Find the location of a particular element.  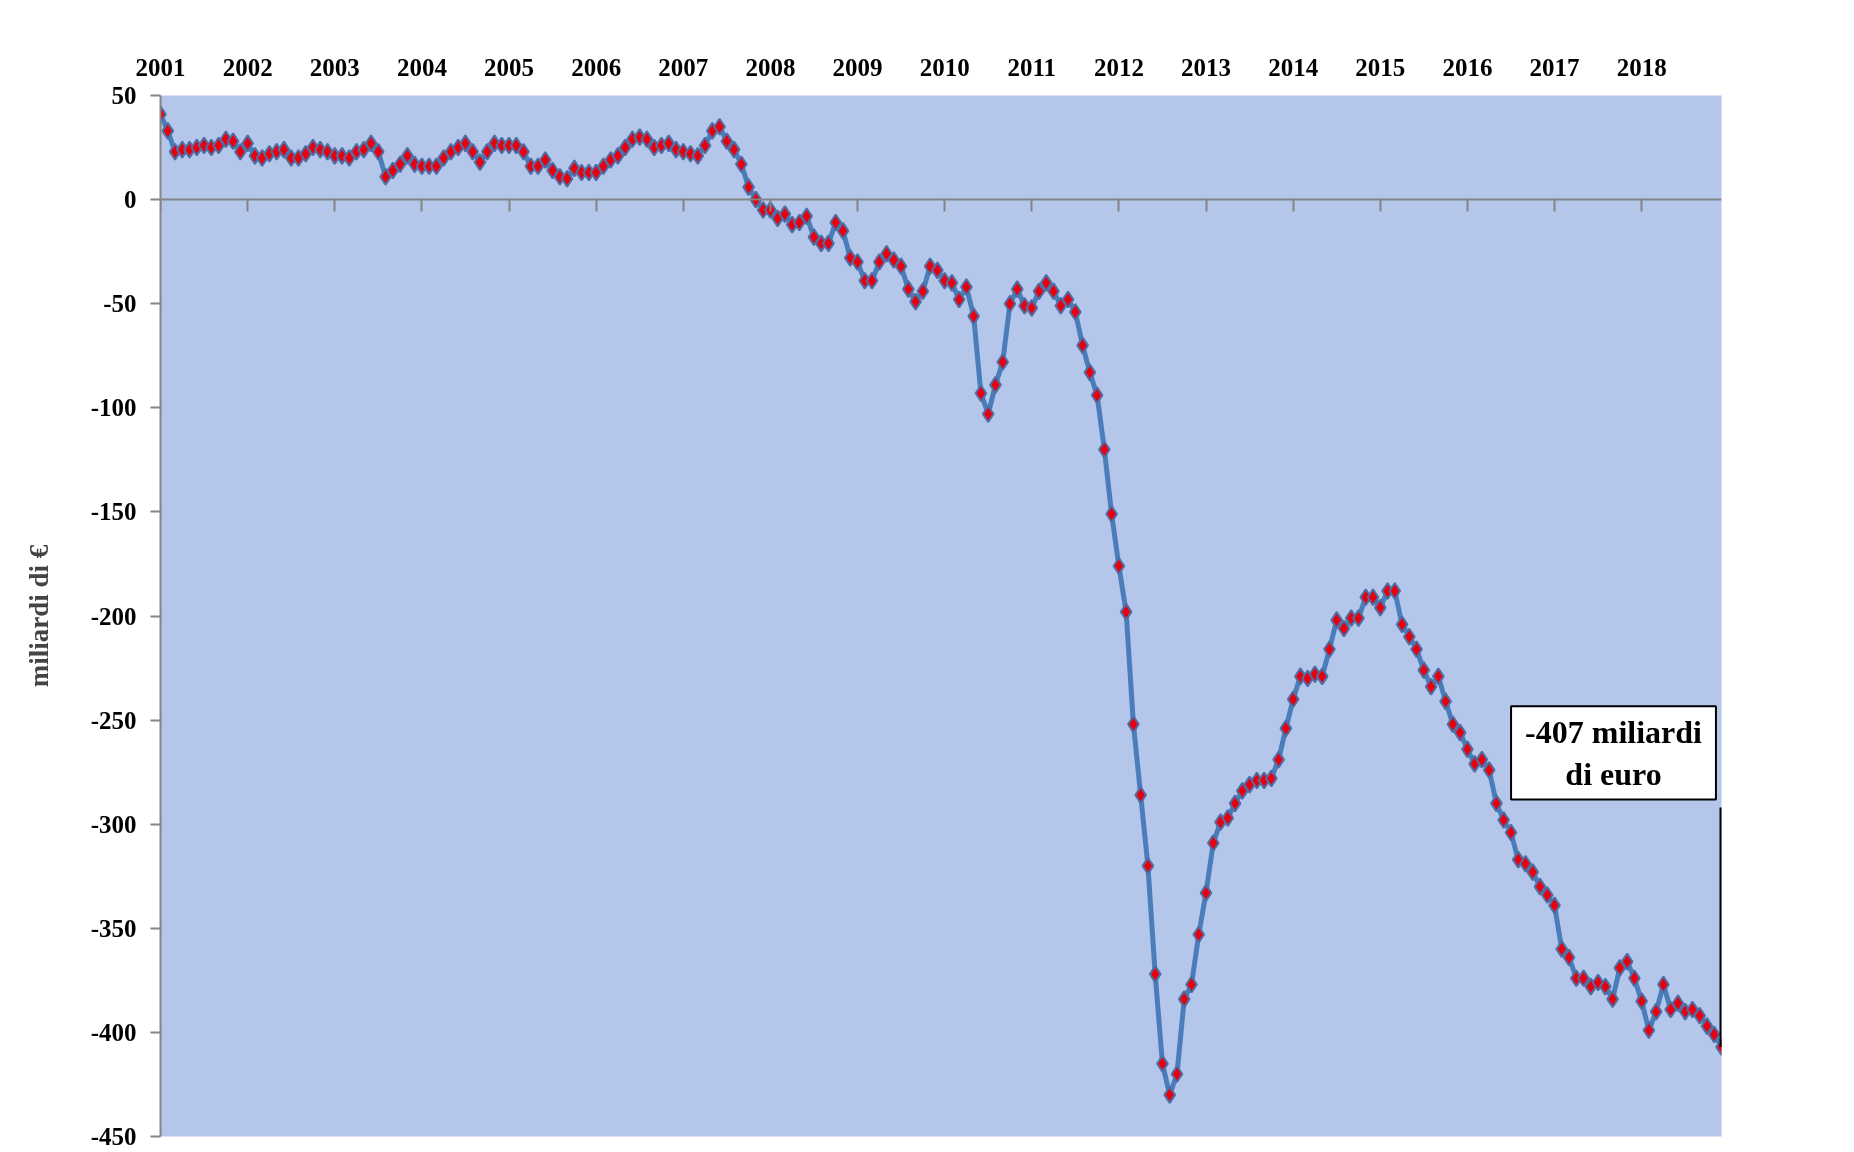

x-tick-label: 2010 is located at coordinates (944, 67).